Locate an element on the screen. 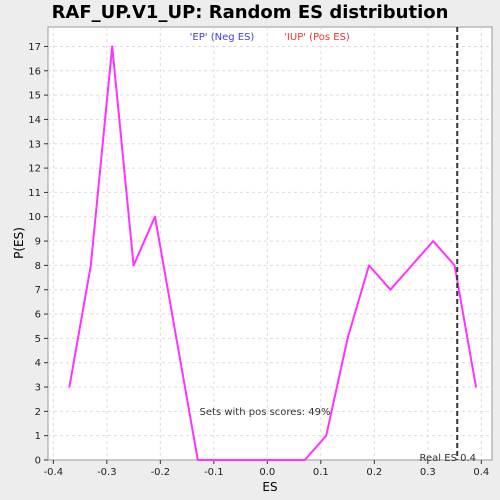 Image resolution: width=500 pixels, height=500 pixels. y-axis-label: P(ES) is located at coordinates (19, 243).